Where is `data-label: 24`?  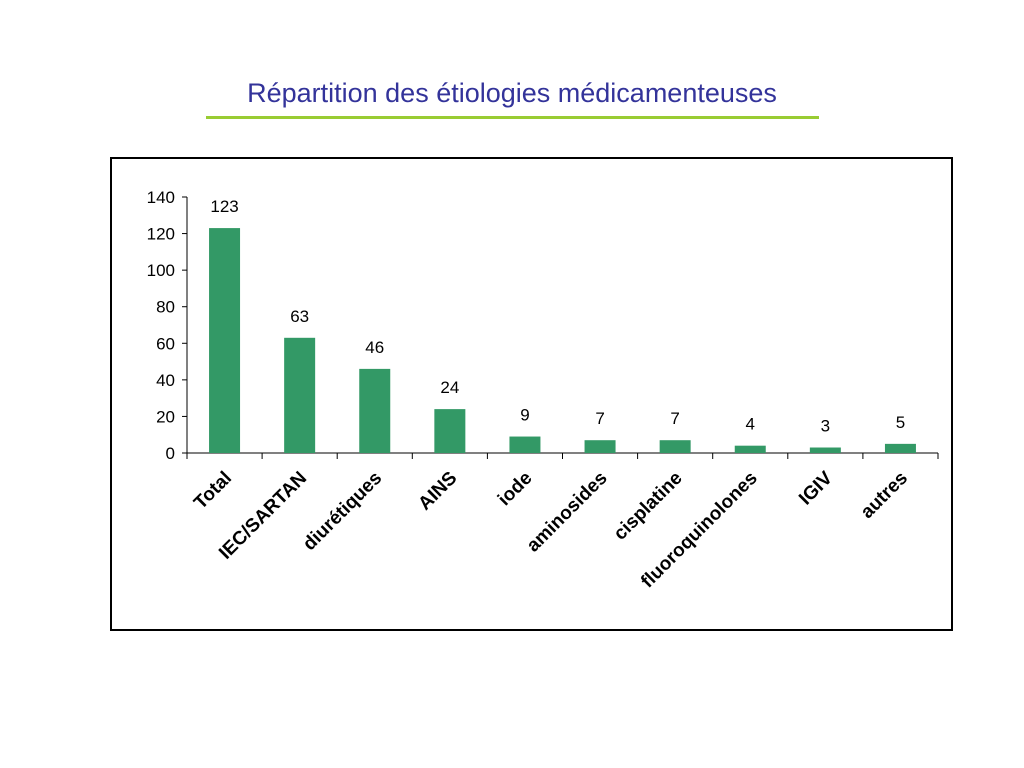
data-label: 24 is located at coordinates (449, 387).